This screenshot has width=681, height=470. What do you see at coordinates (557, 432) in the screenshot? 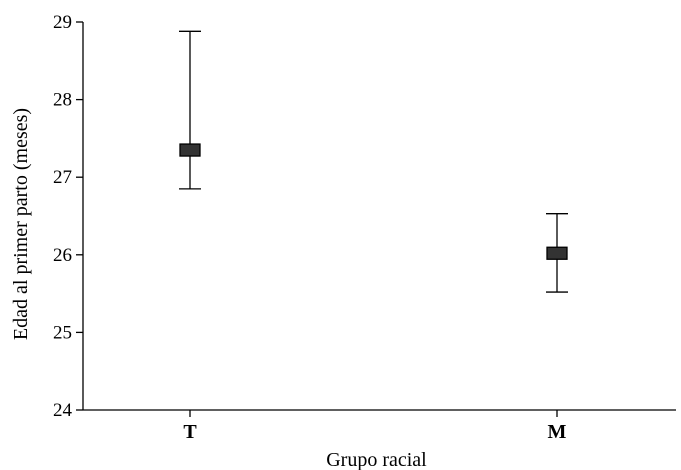
I see `x-tick-label: M` at bounding box center [557, 432].